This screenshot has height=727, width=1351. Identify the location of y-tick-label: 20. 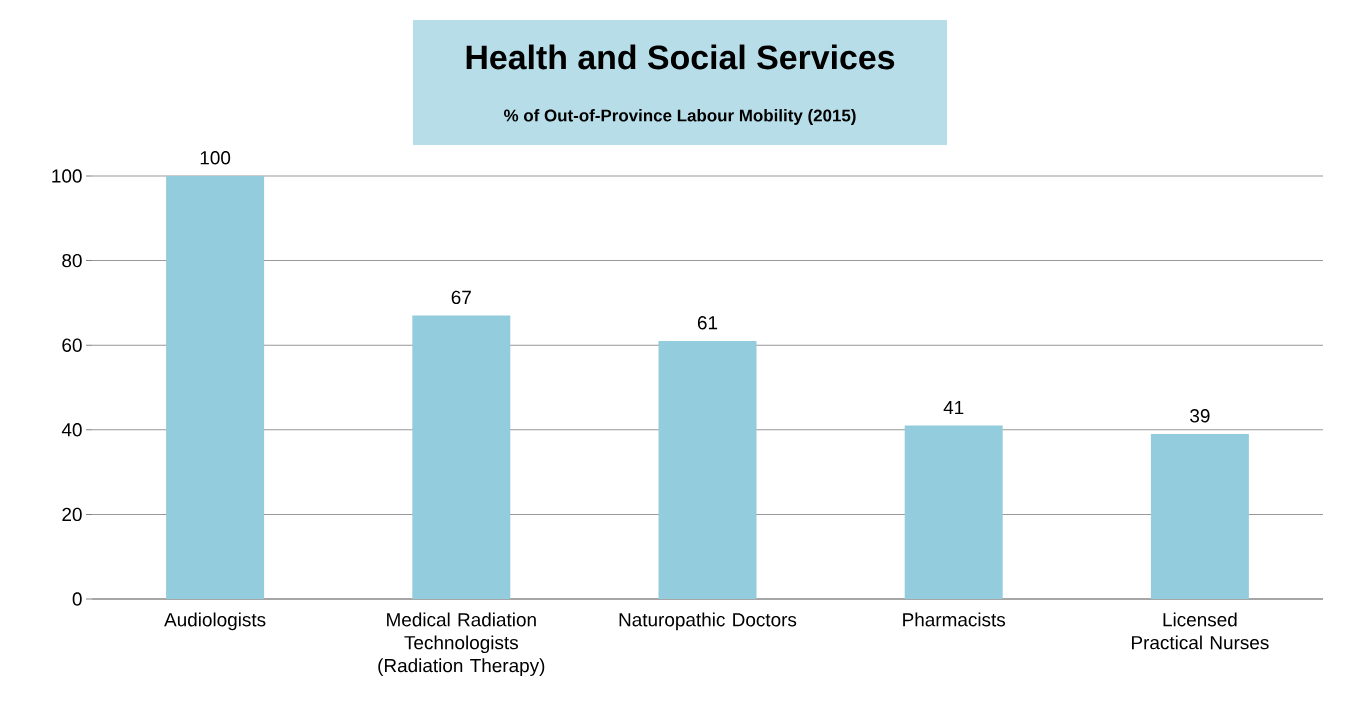
(72, 514).